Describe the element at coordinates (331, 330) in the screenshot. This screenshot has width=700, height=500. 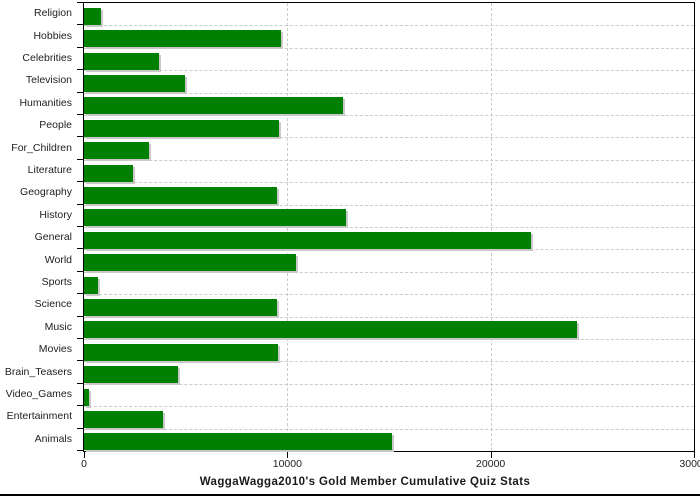
I see `bar-music` at that location.